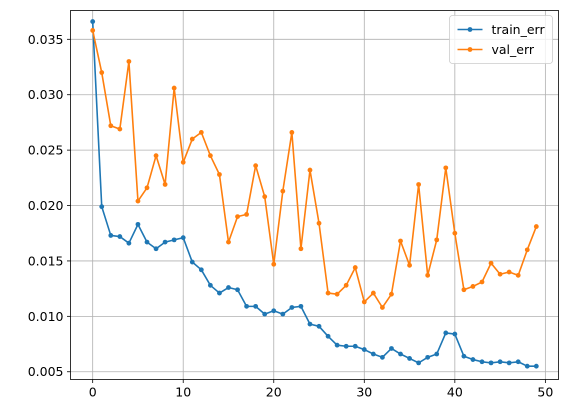 The image size is (565, 413). What do you see at coordinates (46, 94) in the screenshot?
I see `y-tick-label: 0.030` at bounding box center [46, 94].